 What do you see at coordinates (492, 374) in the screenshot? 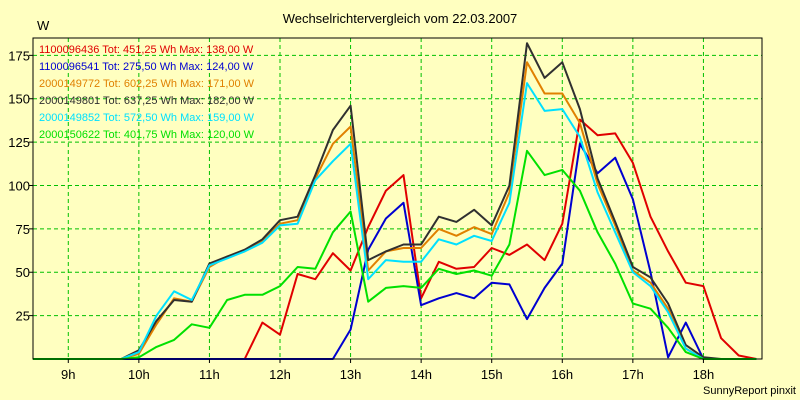
I see `x-tick-label: 15h` at bounding box center [492, 374].